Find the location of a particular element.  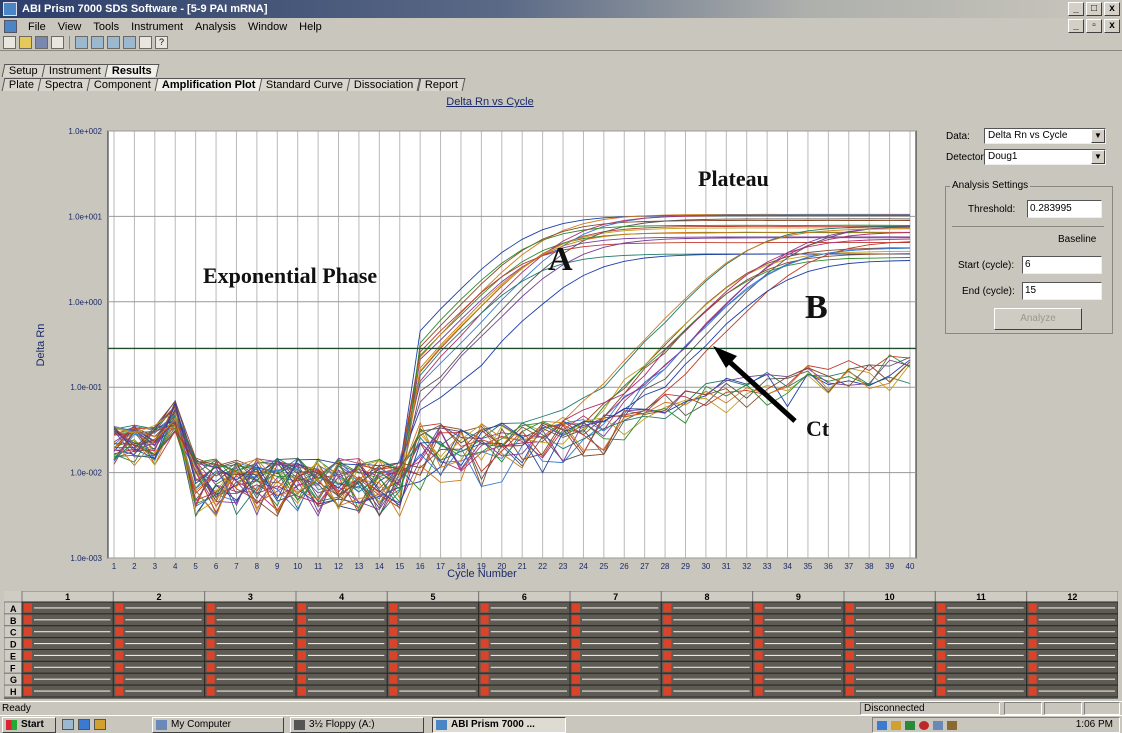

end-cycle-input: 15 is located at coordinates (1062, 291).